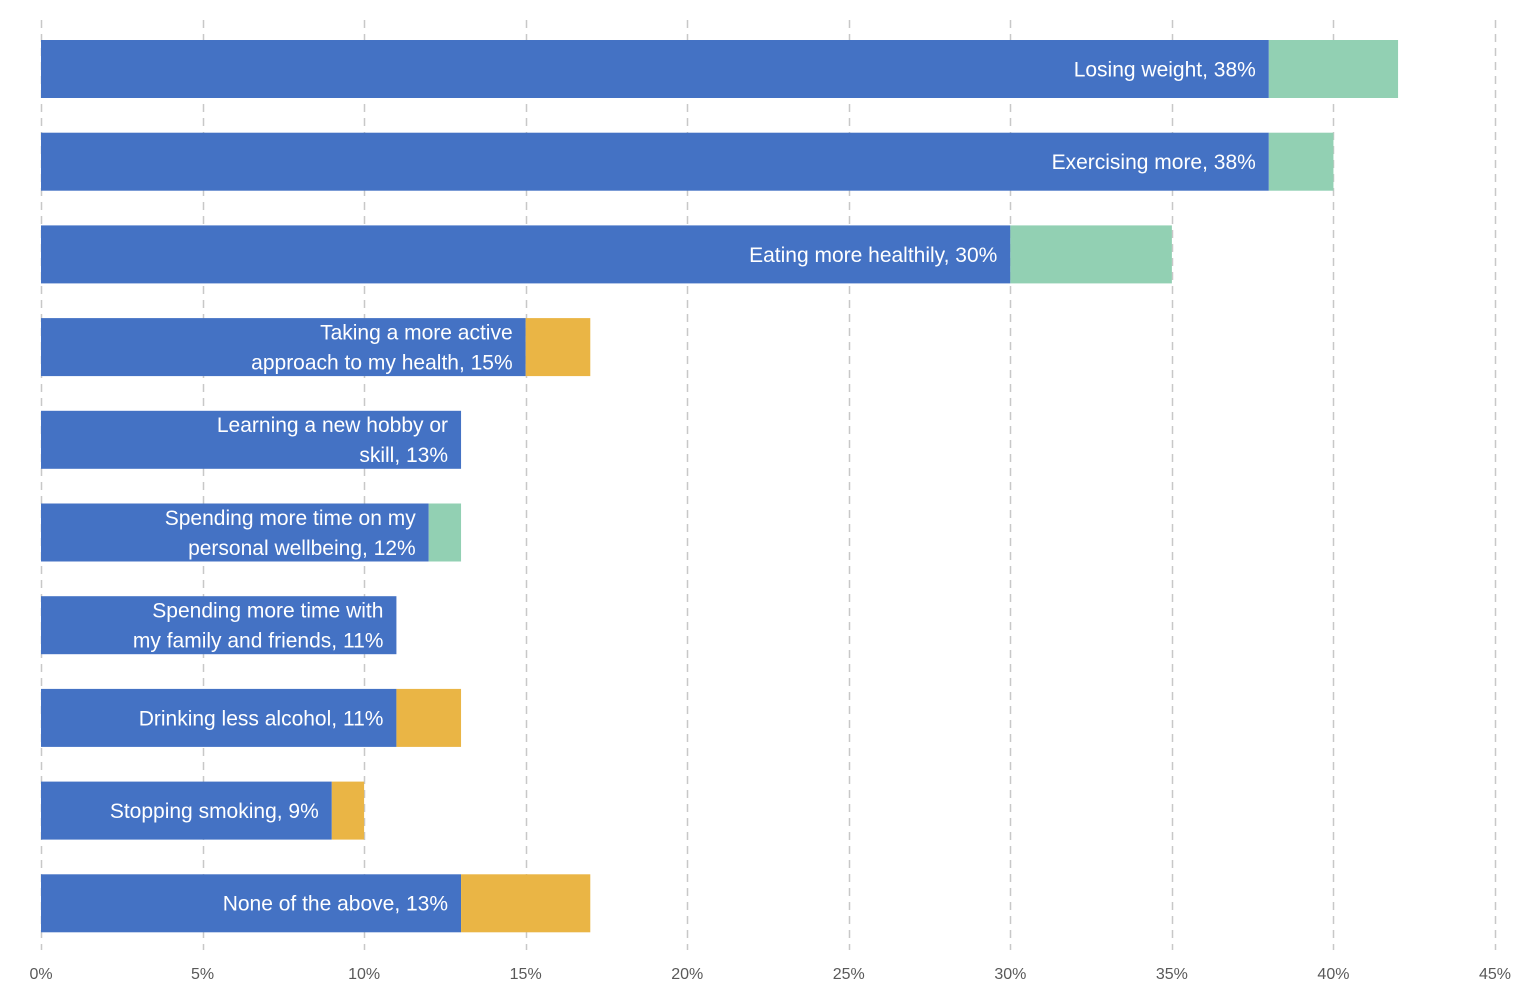  Describe the element at coordinates (526, 974) in the screenshot. I see `x-tick-label: 15%` at that location.